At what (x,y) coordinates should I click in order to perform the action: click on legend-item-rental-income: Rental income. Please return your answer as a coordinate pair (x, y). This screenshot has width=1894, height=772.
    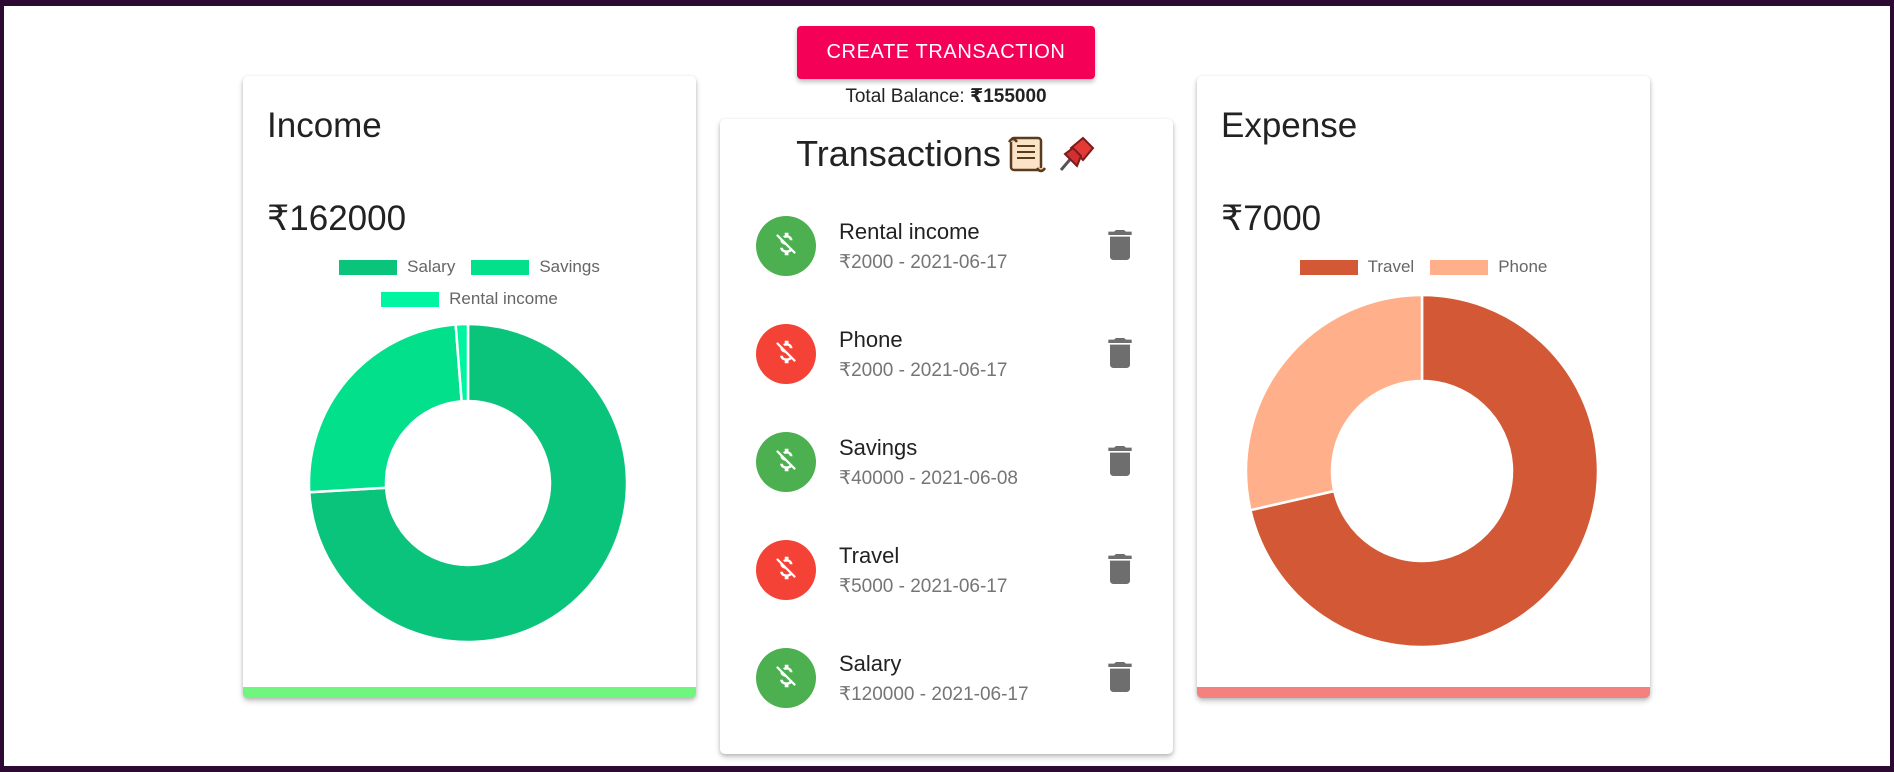
    Looking at the image, I should click on (469, 299).